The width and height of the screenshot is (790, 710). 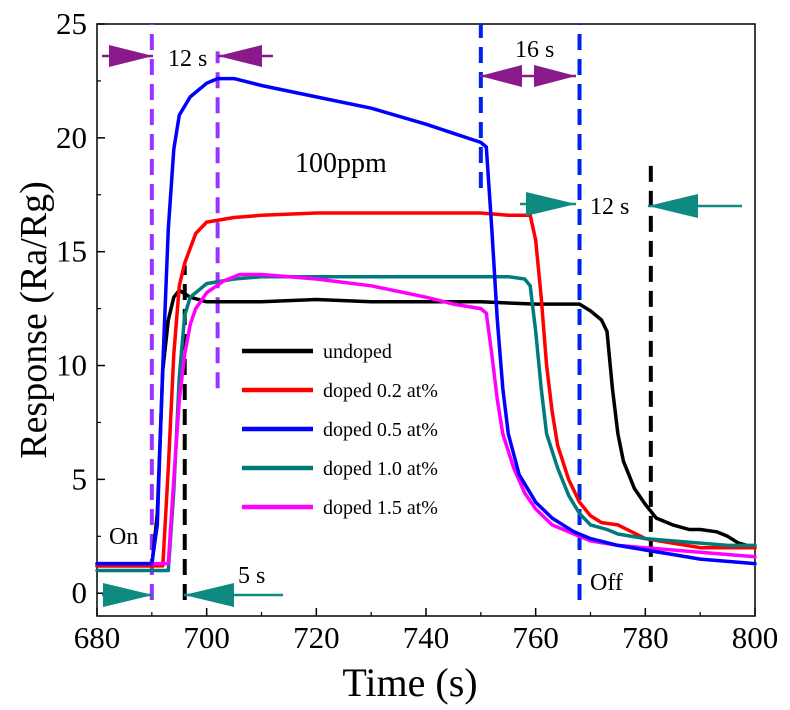 What do you see at coordinates (535, 637) in the screenshot?
I see `x-tick-label: 760` at bounding box center [535, 637].